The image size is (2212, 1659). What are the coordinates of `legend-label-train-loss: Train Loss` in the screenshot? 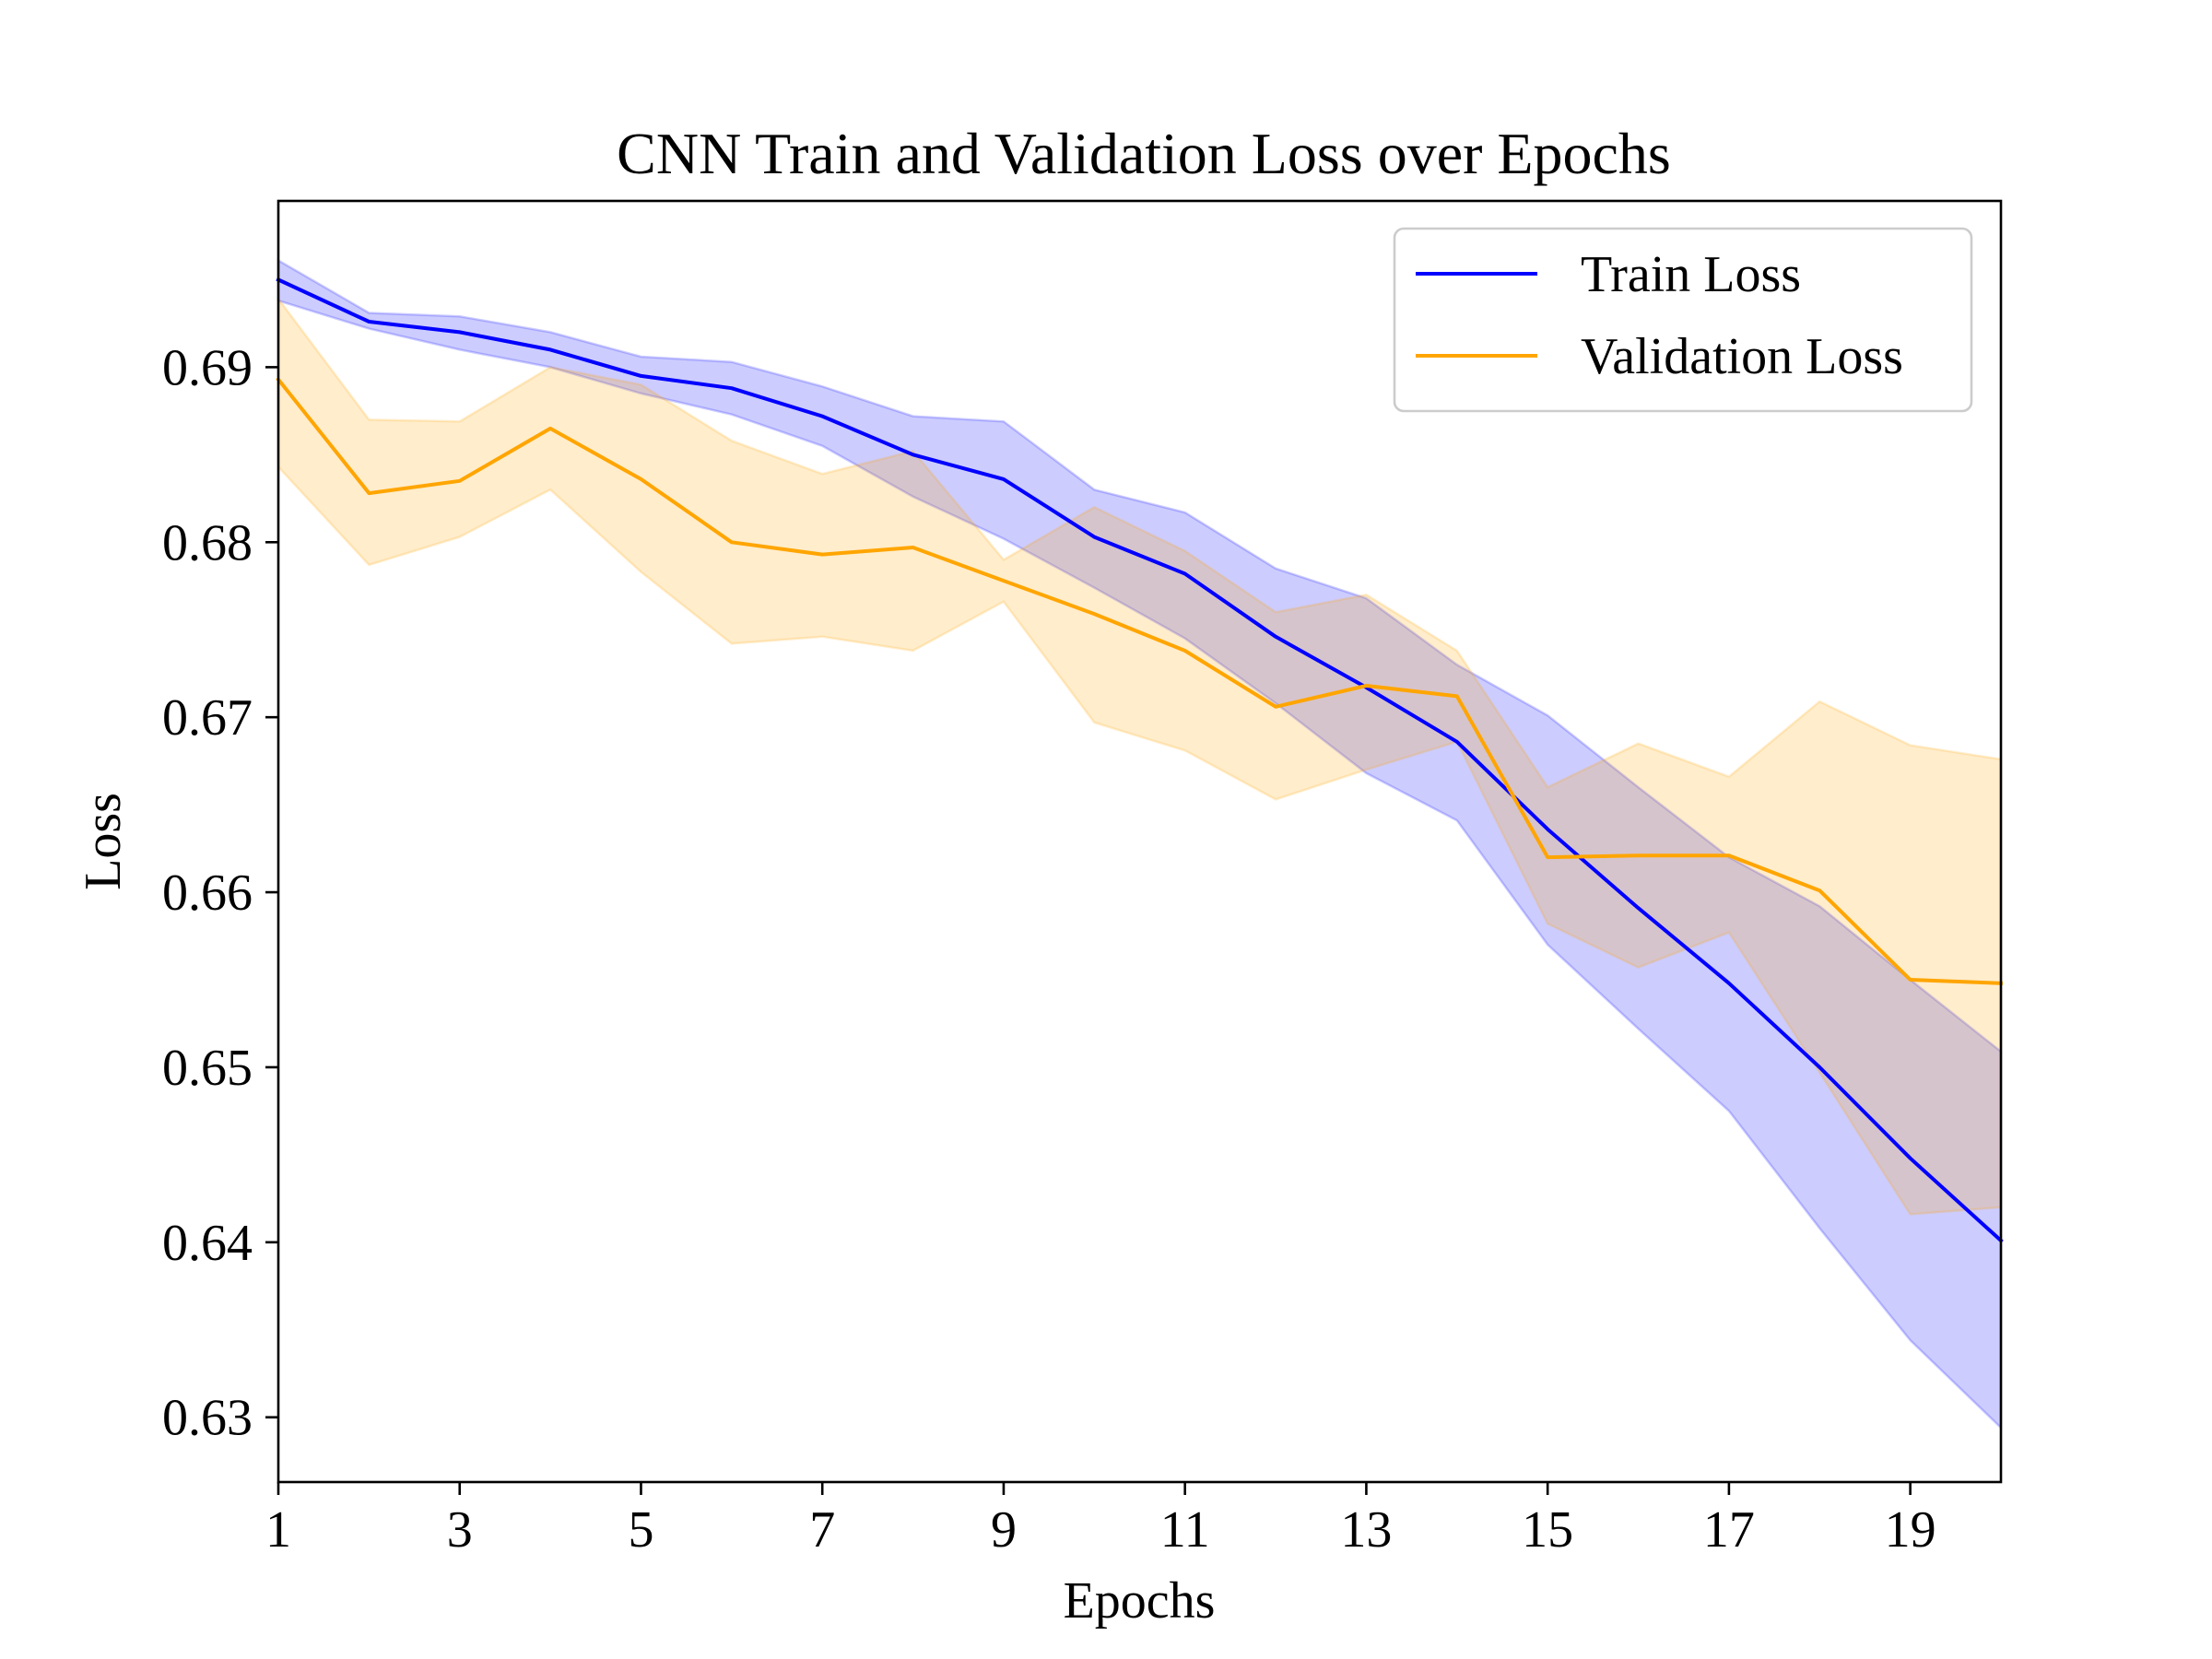 It's located at (1691, 274).